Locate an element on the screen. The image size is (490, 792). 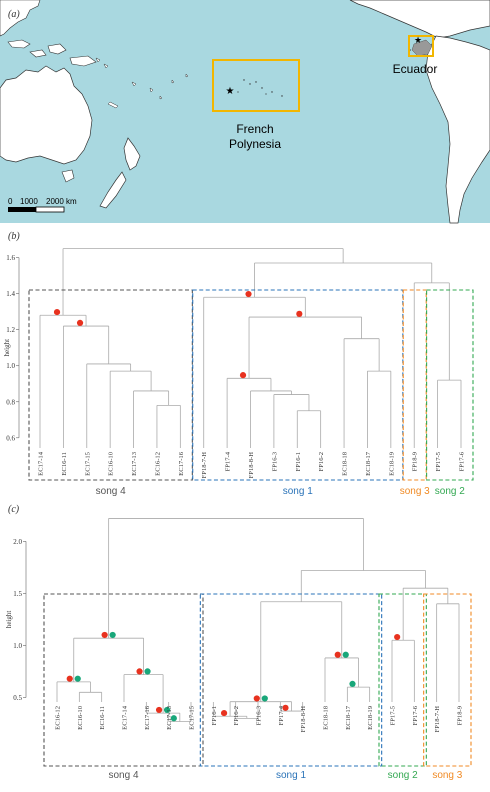
y-tick-label: 1.4 is located at coordinates (10, 294).